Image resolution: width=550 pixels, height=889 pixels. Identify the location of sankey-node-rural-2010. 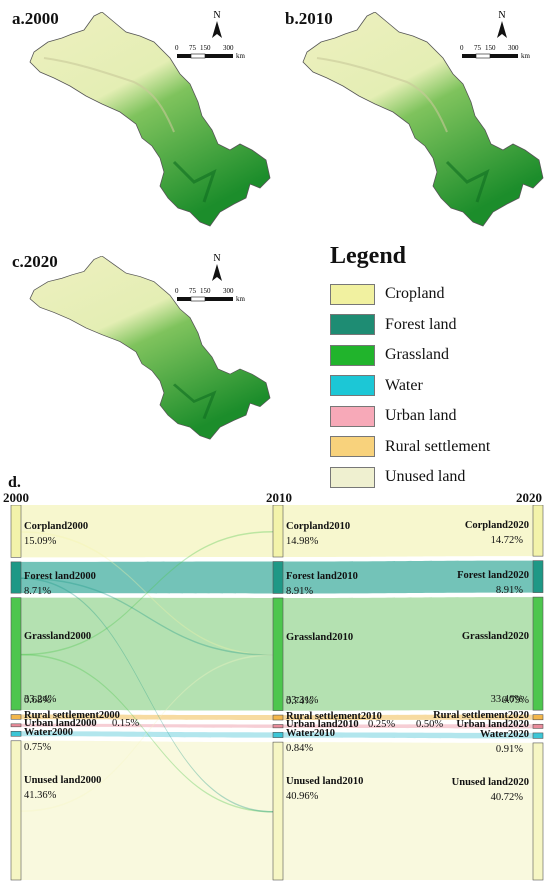
(278, 717).